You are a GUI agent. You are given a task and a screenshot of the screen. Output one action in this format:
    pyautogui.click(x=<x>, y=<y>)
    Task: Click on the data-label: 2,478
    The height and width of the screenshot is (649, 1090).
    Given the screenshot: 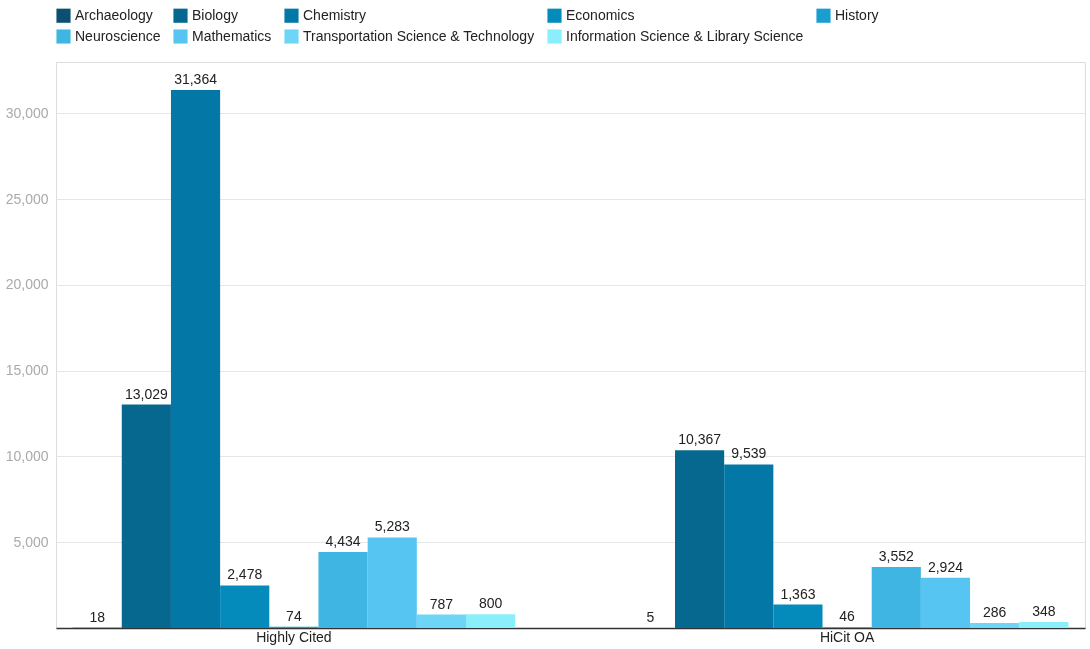 What is the action you would take?
    pyautogui.click(x=245, y=574)
    